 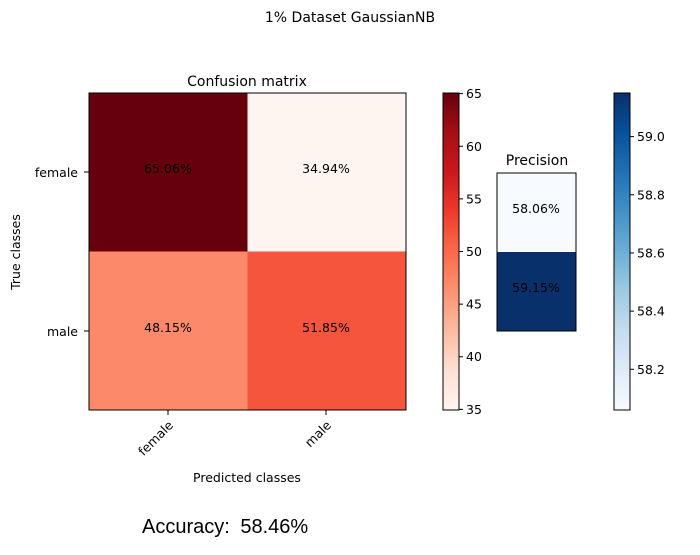 I want to click on x-tick-label-female: female, so click(x=155, y=437).